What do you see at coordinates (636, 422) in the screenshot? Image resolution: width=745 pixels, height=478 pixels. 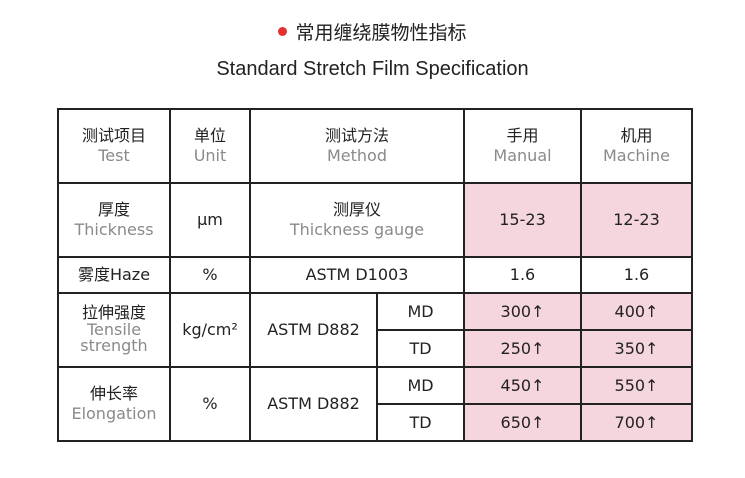 I see `machine-value: 700↑` at bounding box center [636, 422].